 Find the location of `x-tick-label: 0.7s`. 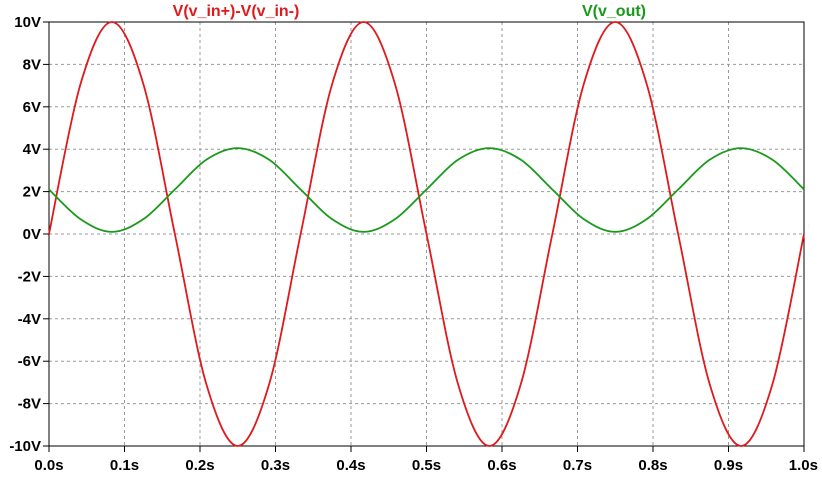

x-tick-label: 0.7s is located at coordinates (577, 465).